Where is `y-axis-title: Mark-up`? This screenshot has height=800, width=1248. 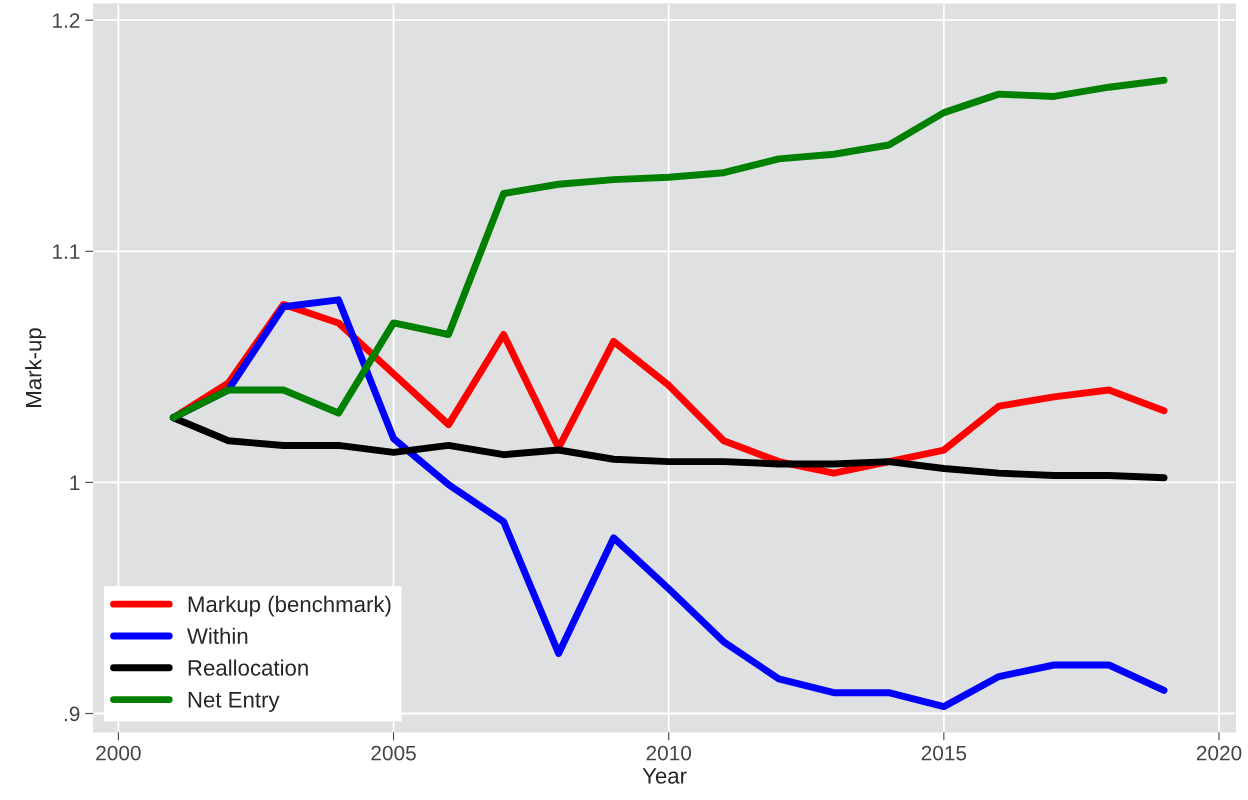 y-axis-title: Mark-up is located at coordinates (35, 367).